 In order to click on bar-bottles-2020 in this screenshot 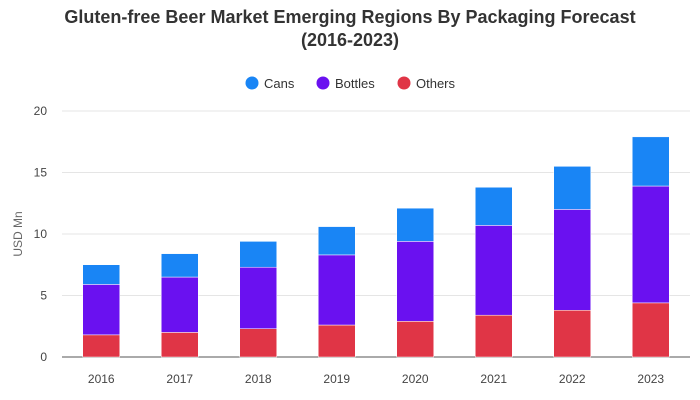, I will do `click(415, 281)`.